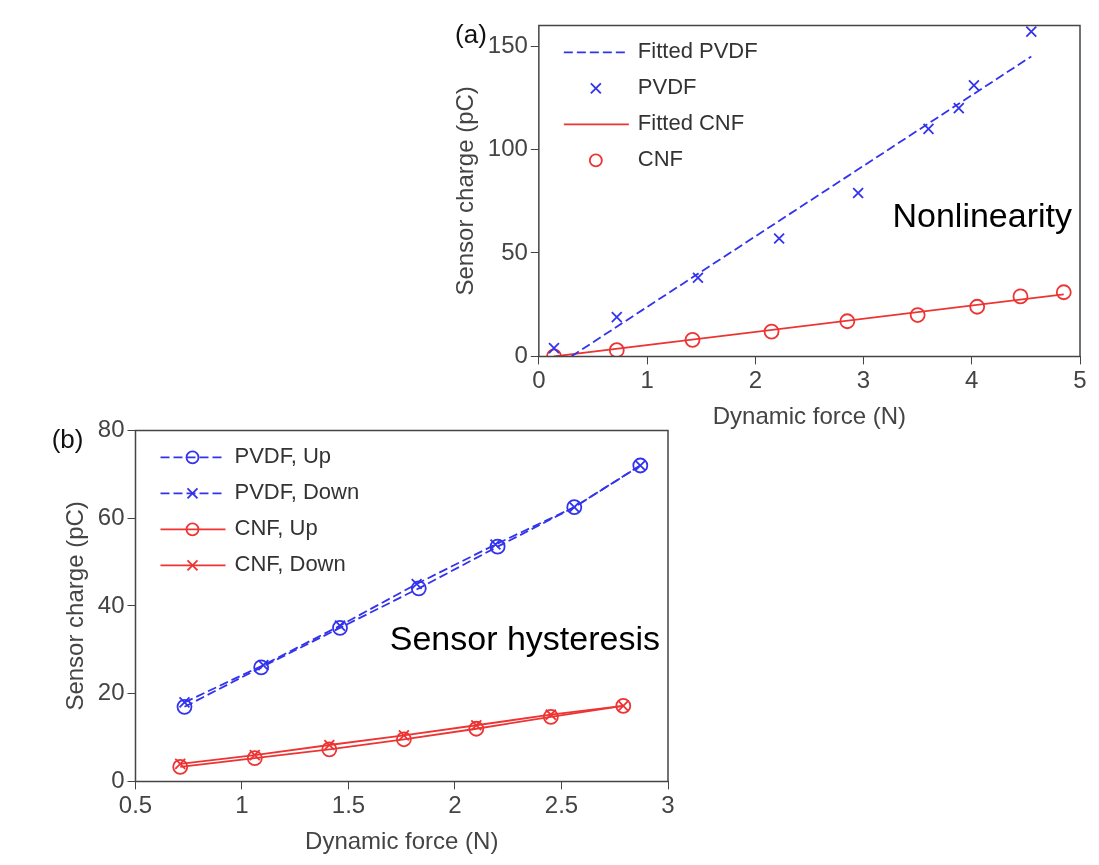  Describe the element at coordinates (660, 159) in the screenshot. I see `legend-label: CNF` at that location.